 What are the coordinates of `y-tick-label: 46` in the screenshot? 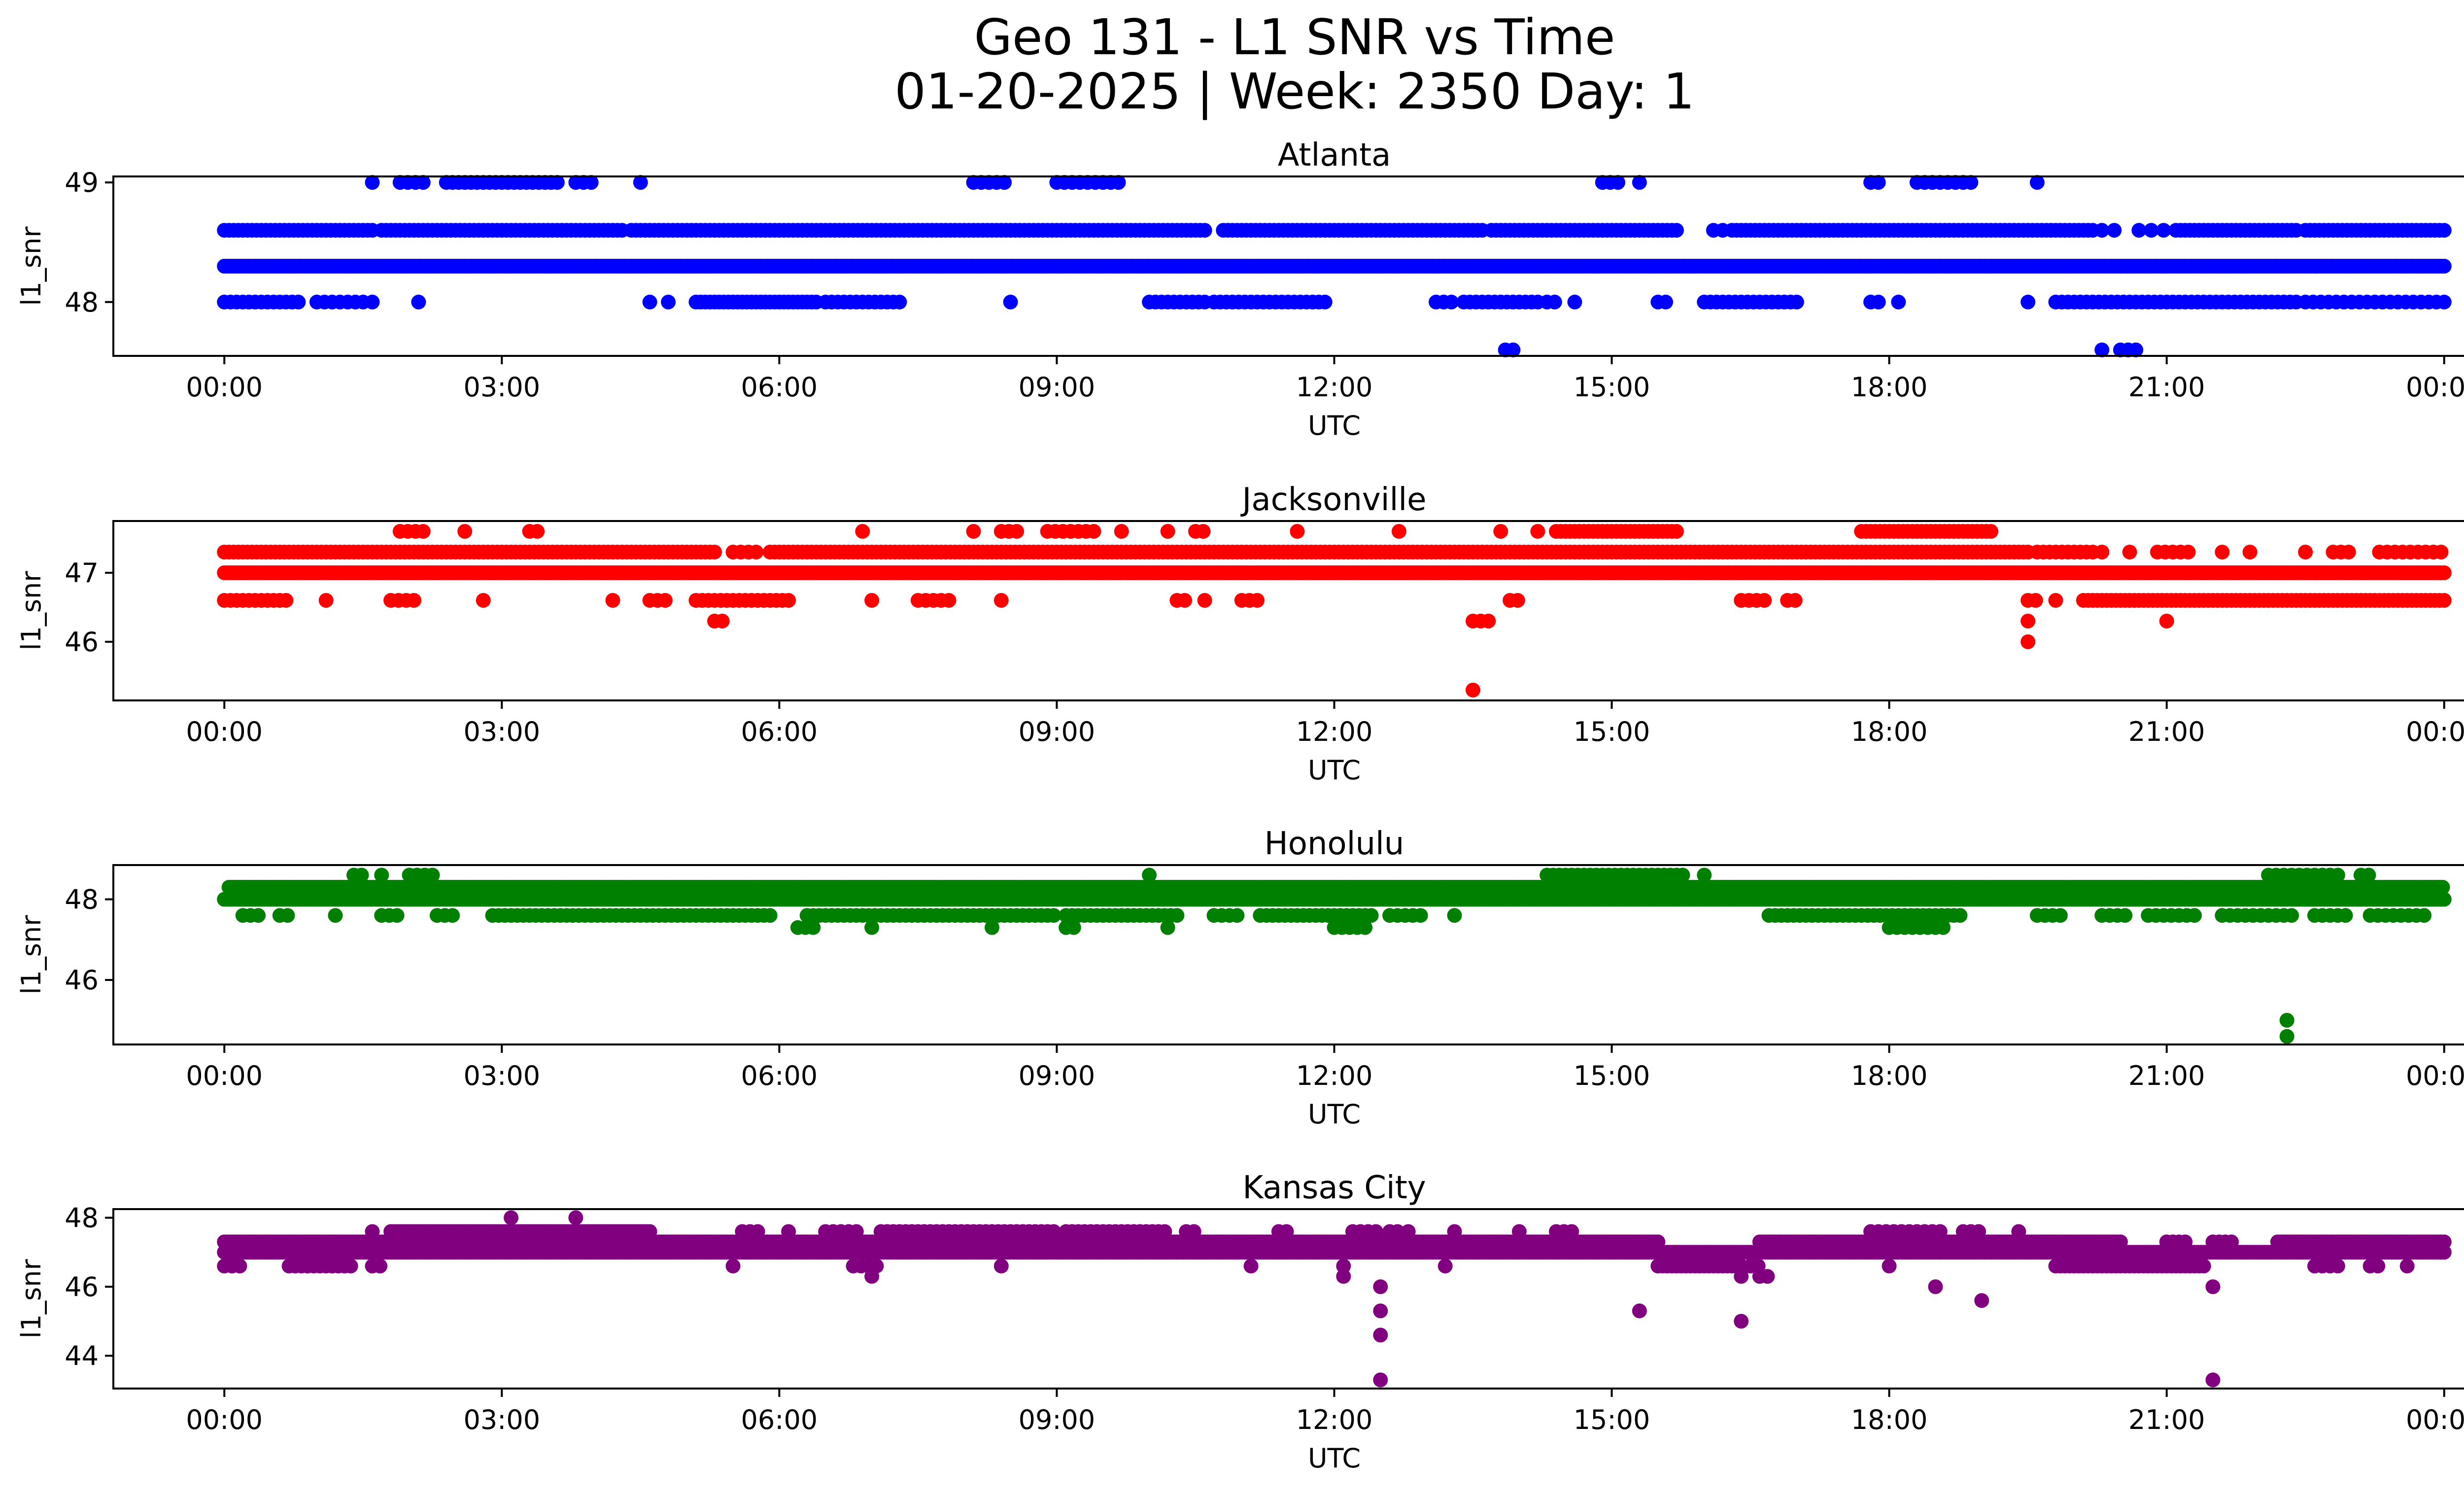 It's located at (82, 642).